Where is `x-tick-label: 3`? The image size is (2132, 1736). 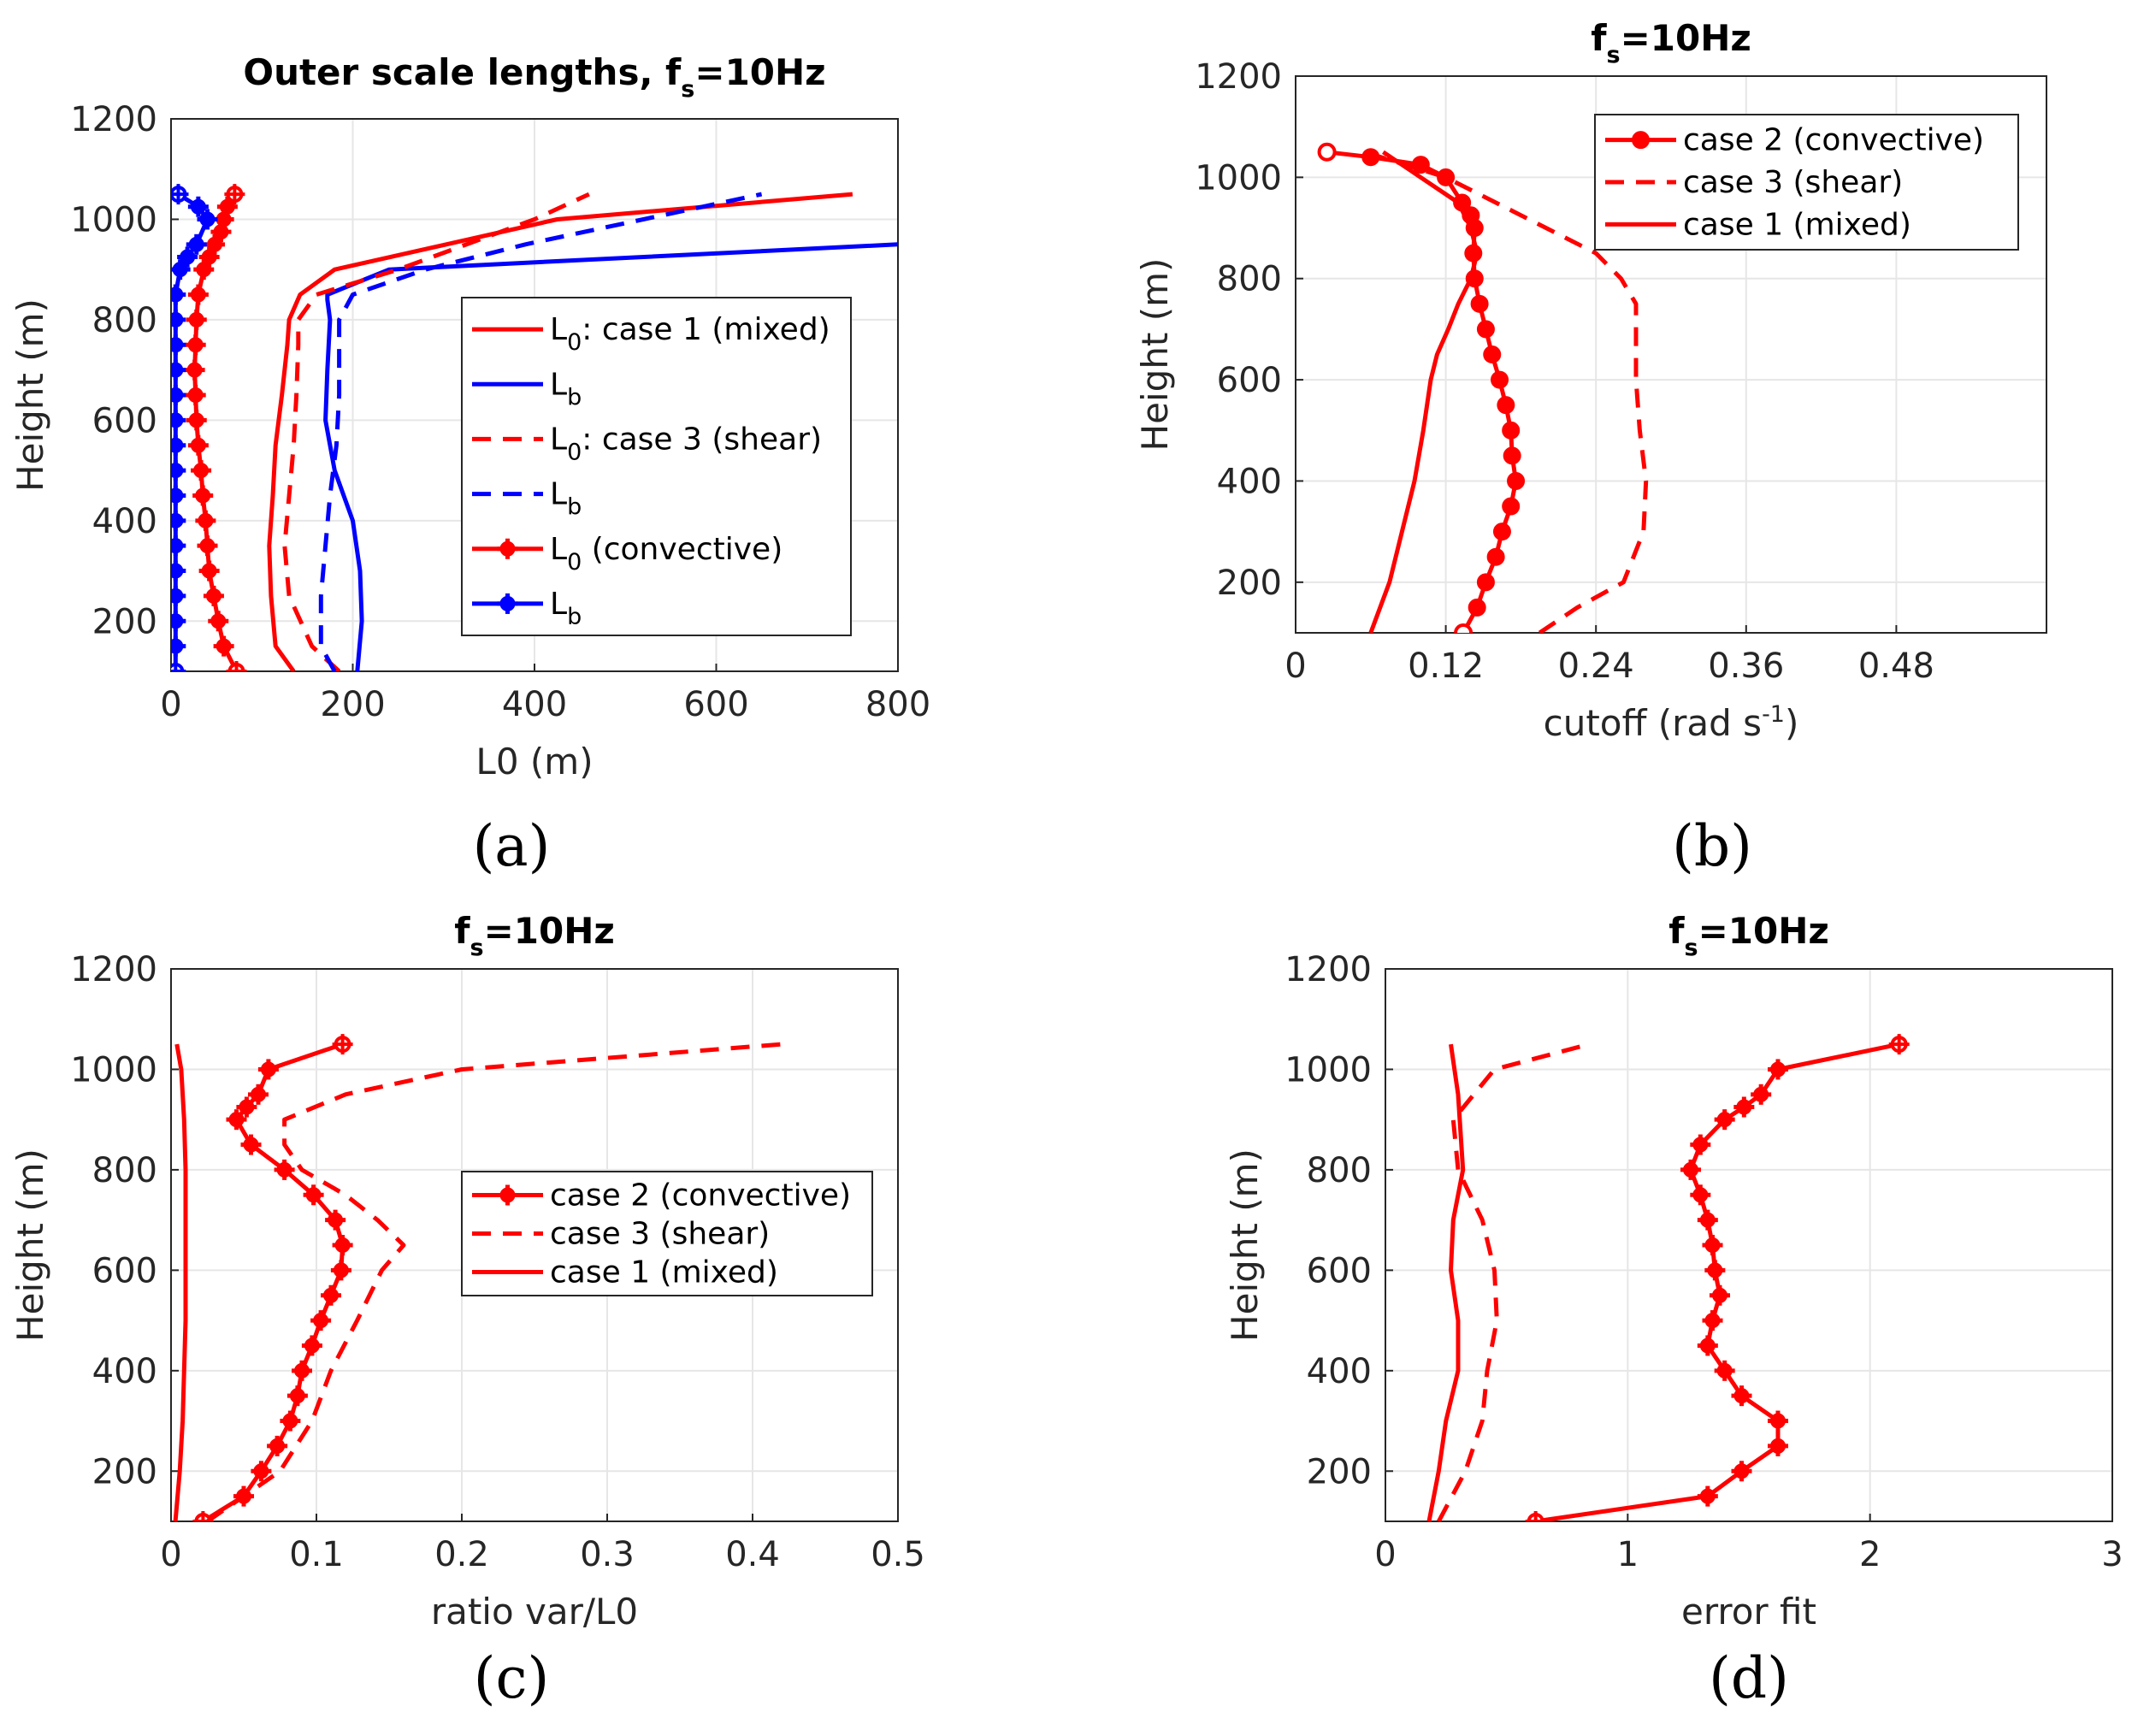
x-tick-label: 3 is located at coordinates (2112, 1555).